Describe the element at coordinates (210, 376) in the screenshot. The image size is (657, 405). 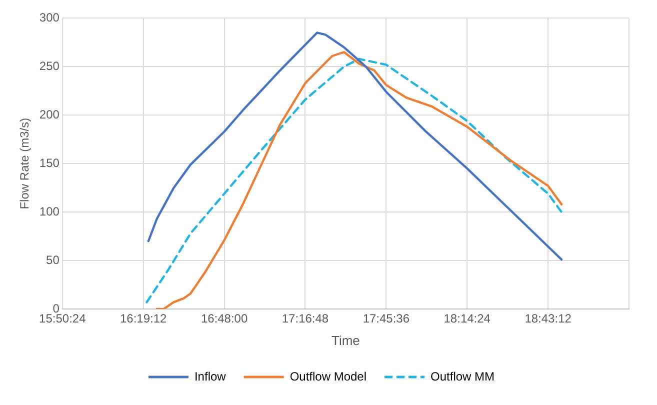
I see `legend-label: Inflow` at that location.